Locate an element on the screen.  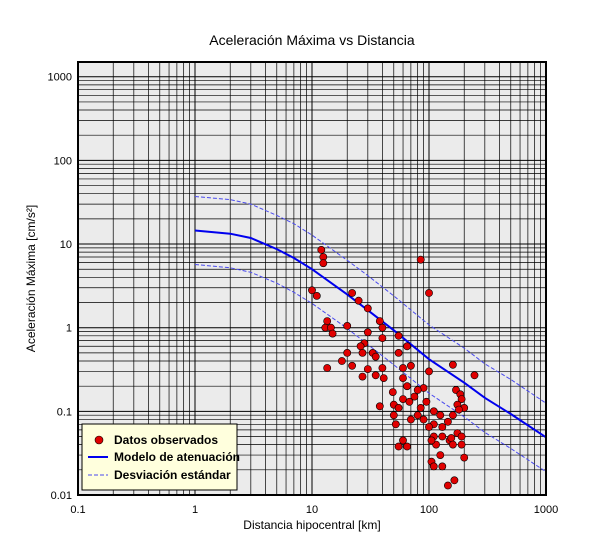
y-tick-label: 10 is located at coordinates (66, 245).